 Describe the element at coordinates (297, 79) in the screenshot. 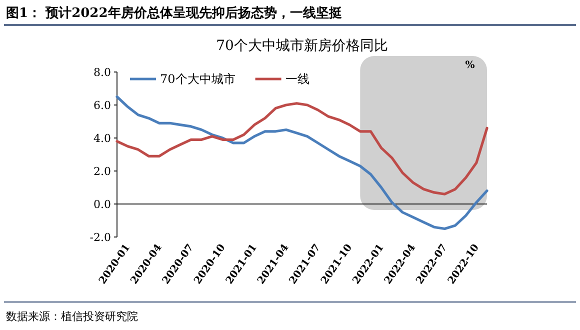

I see `legend-label: 一线` at that location.